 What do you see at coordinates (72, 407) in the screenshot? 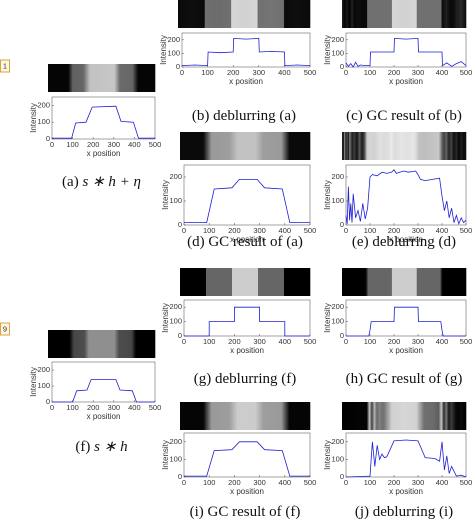
I see `x-tick-label: 100` at bounding box center [72, 407].